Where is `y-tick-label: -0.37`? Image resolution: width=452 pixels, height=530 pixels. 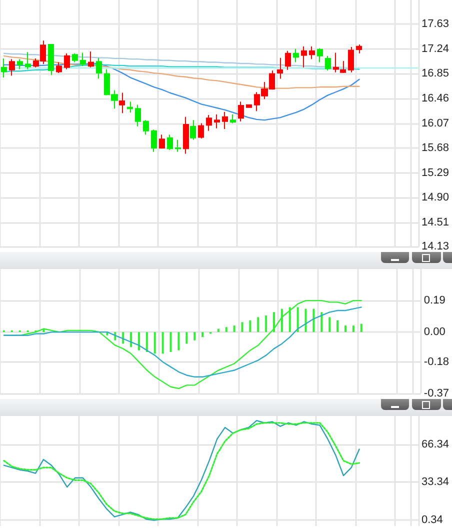
y-tick-label: -0.37 is located at coordinates (437, 394).